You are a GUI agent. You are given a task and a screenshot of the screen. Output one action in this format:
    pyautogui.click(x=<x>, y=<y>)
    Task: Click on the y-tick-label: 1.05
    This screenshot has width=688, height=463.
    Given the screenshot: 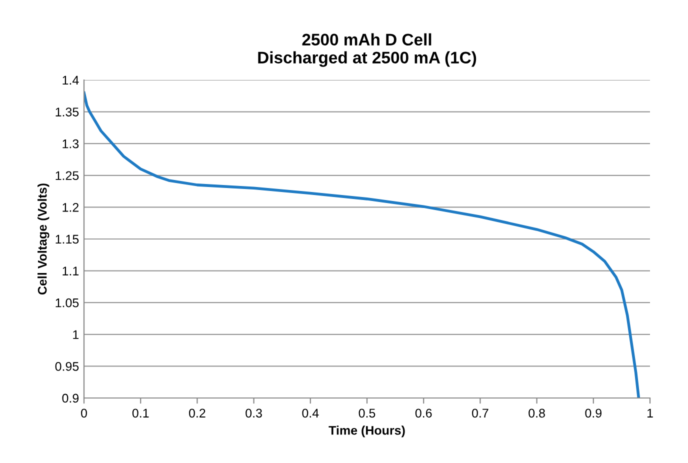 What is the action you would take?
    pyautogui.click(x=67, y=303)
    